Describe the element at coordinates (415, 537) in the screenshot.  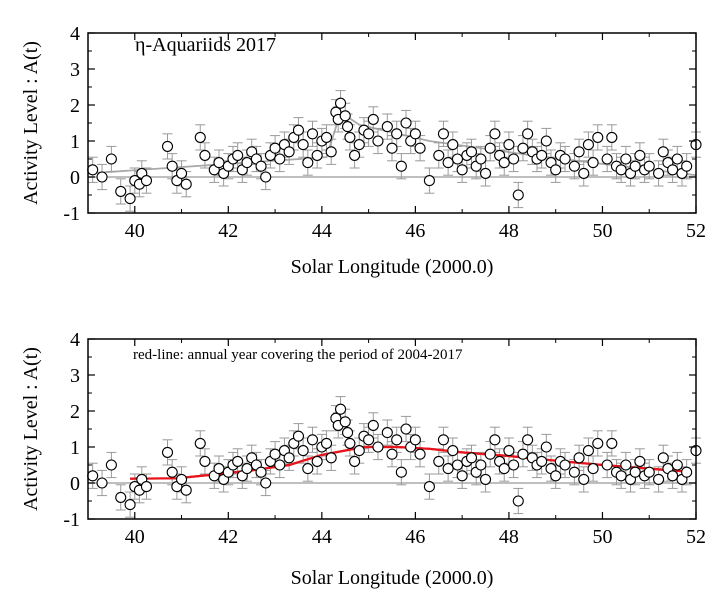
I see `x-tick-label: 46` at that location.